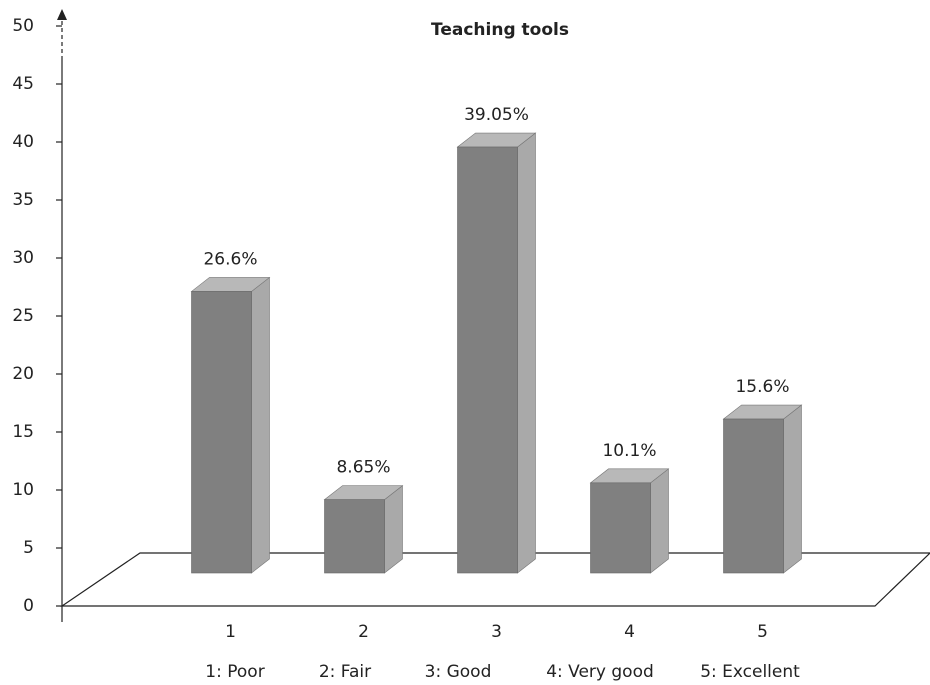 Image resolution: width=930 pixels, height=685 pixels. I want to click on x-tick-label: 1, so click(230, 632).